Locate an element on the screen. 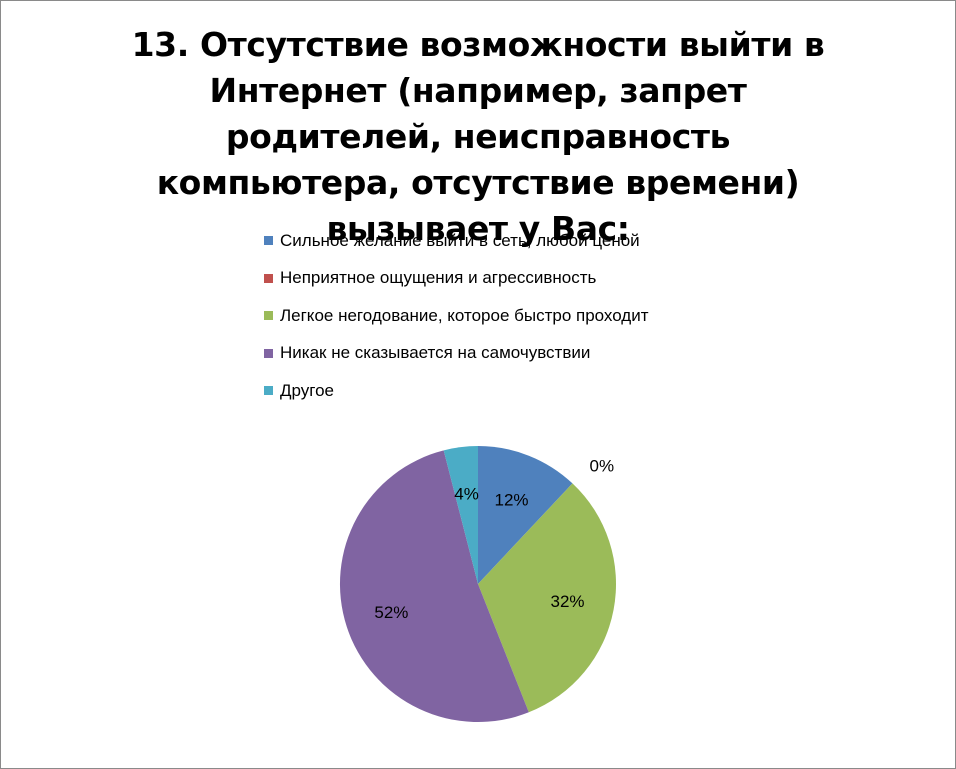 The height and width of the screenshot is (769, 956). legend-label-3: Никак не сказывается на самочувствии is located at coordinates (435, 353).